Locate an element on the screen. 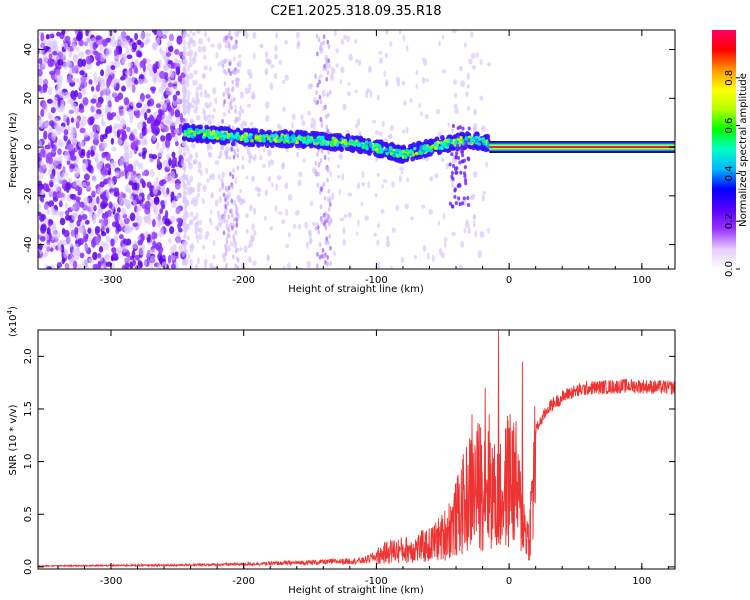  snr-scale-exponent: 4 is located at coordinates (10, 311).